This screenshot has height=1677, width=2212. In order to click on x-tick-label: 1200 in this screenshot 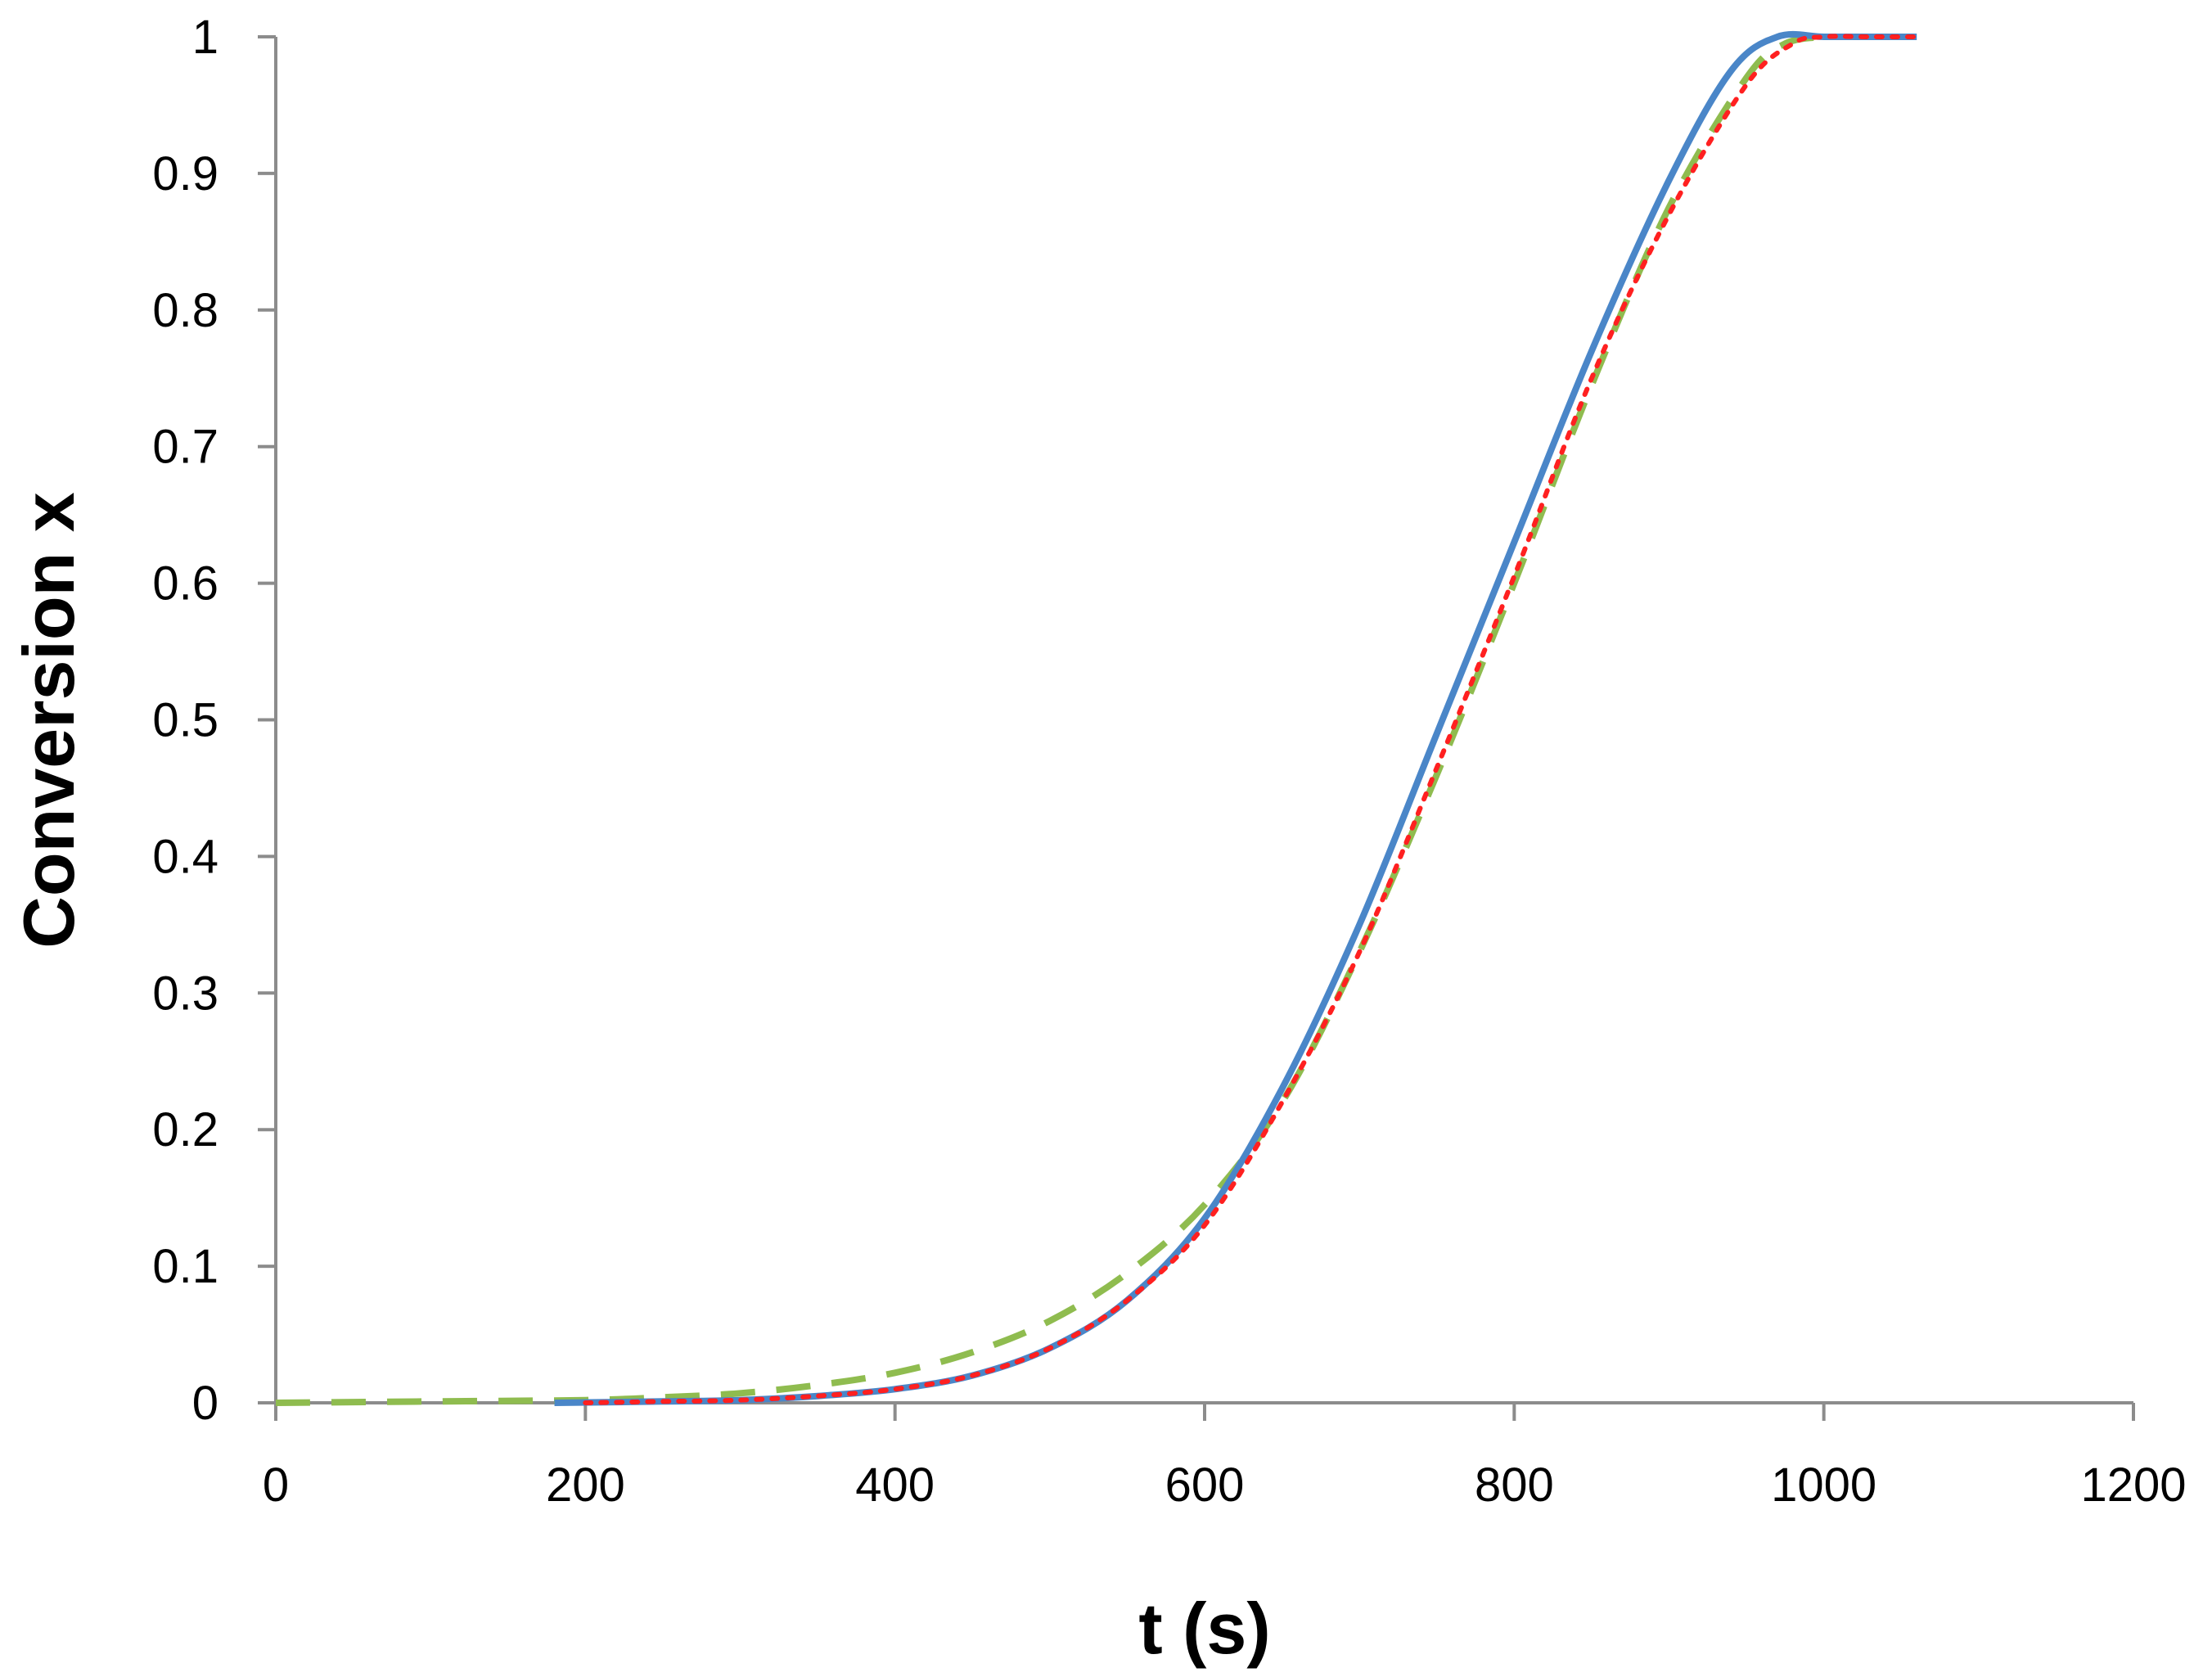, I will do `click(2133, 1485)`.